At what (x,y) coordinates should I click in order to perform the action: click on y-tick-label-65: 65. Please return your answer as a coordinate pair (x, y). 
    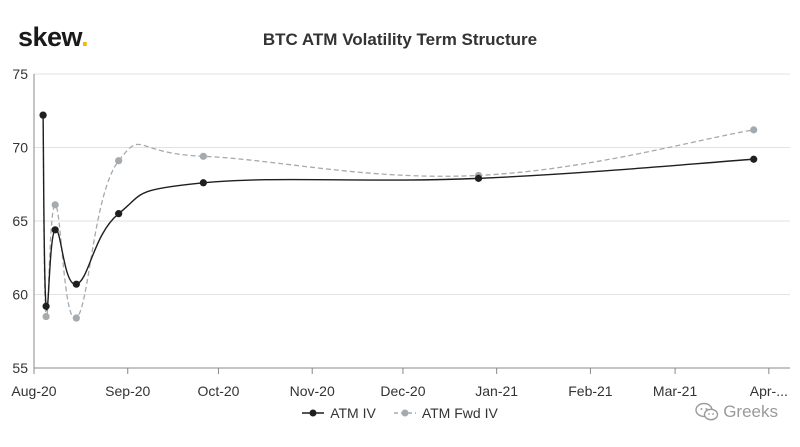
    Looking at the image, I should click on (20, 221).